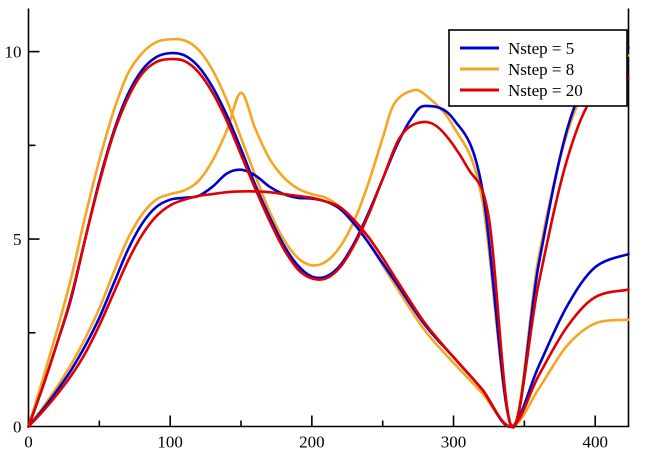  I want to click on x-axis-tick-label: 0, so click(28, 442).